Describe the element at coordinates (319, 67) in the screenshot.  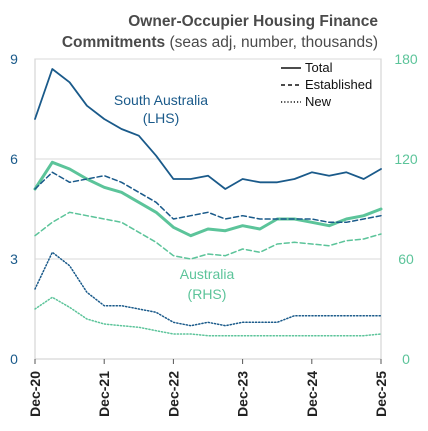
I see `legend-label-total: Total` at that location.